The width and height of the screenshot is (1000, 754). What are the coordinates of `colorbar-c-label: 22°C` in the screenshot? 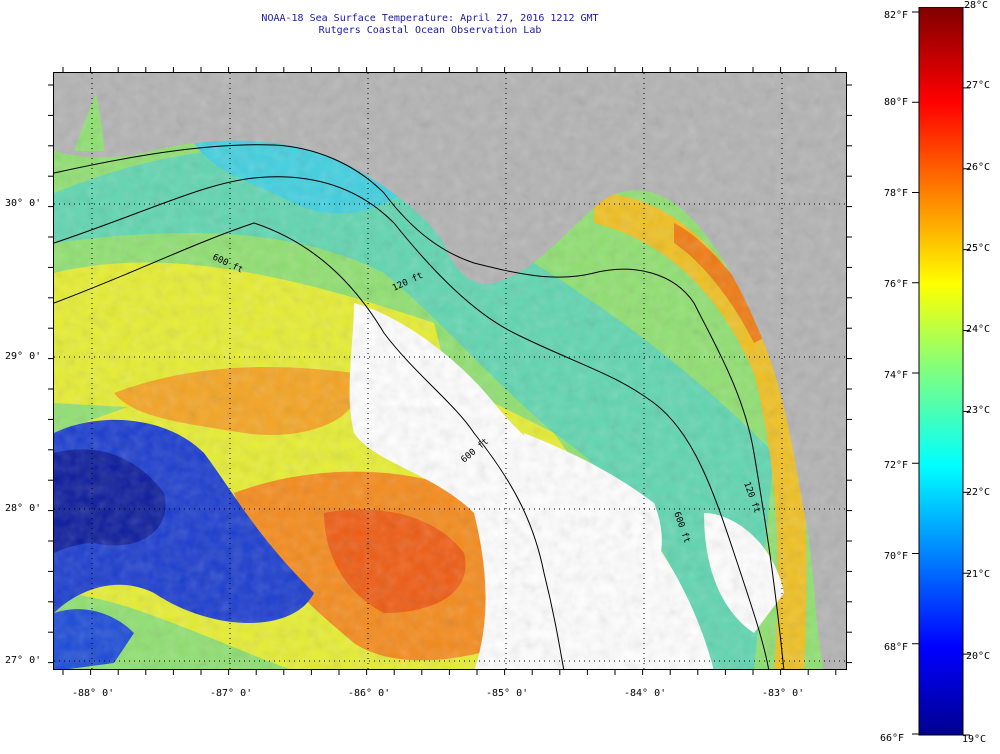 It's located at (978, 492).